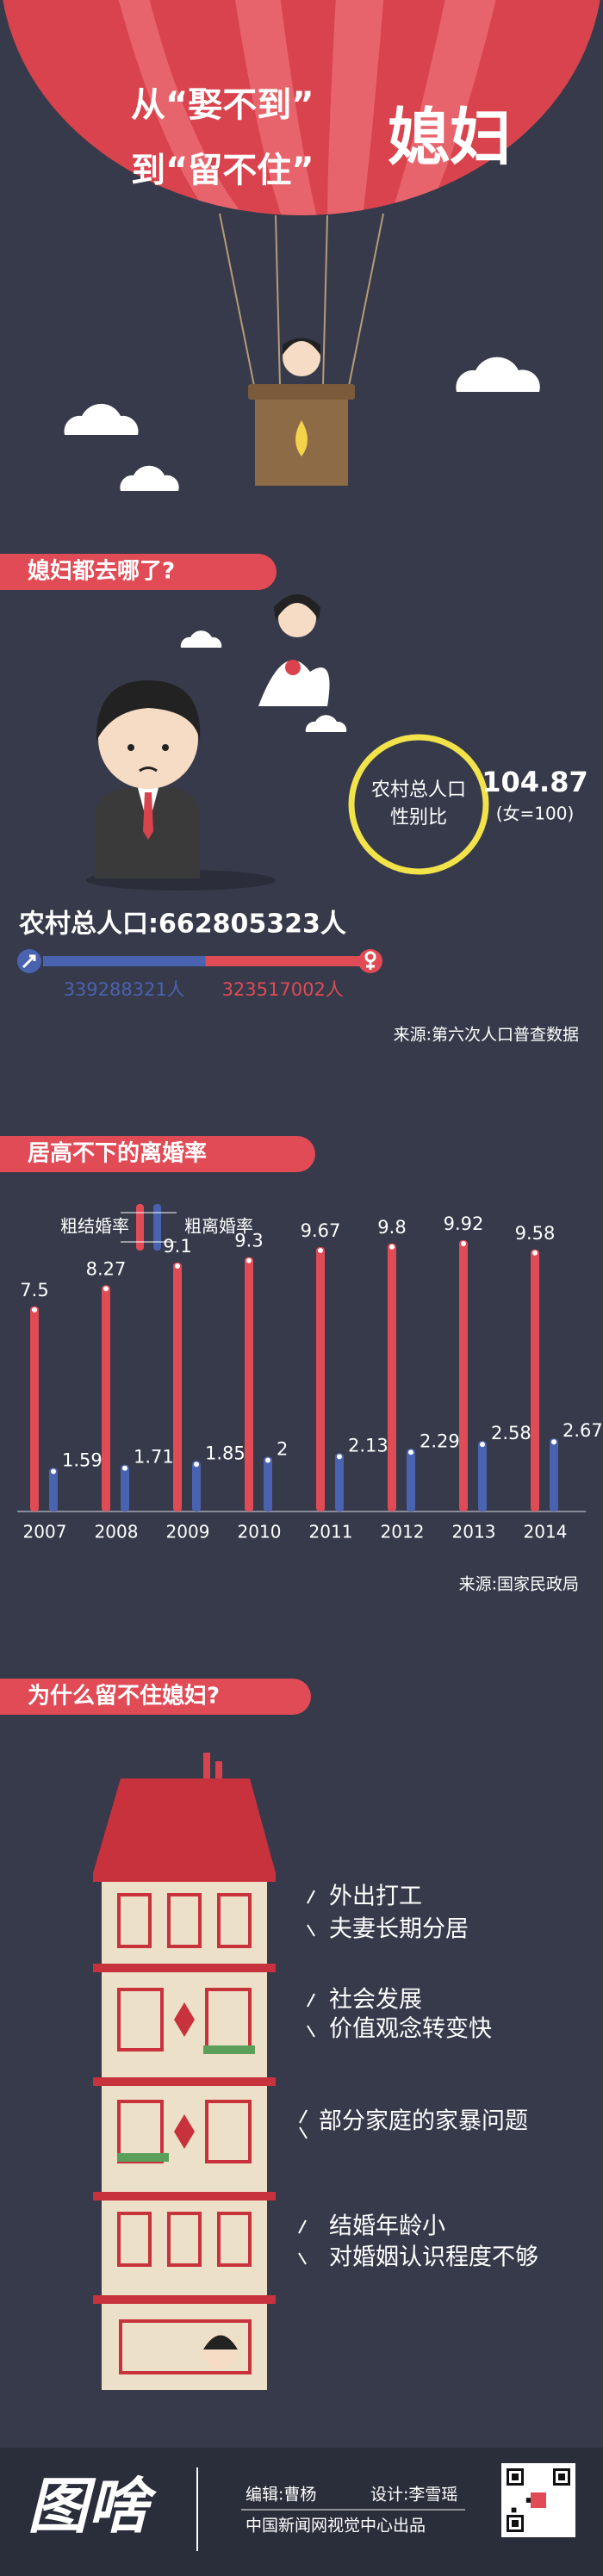  I want to click on footer-logo: 图啥, so click(92, 2507).